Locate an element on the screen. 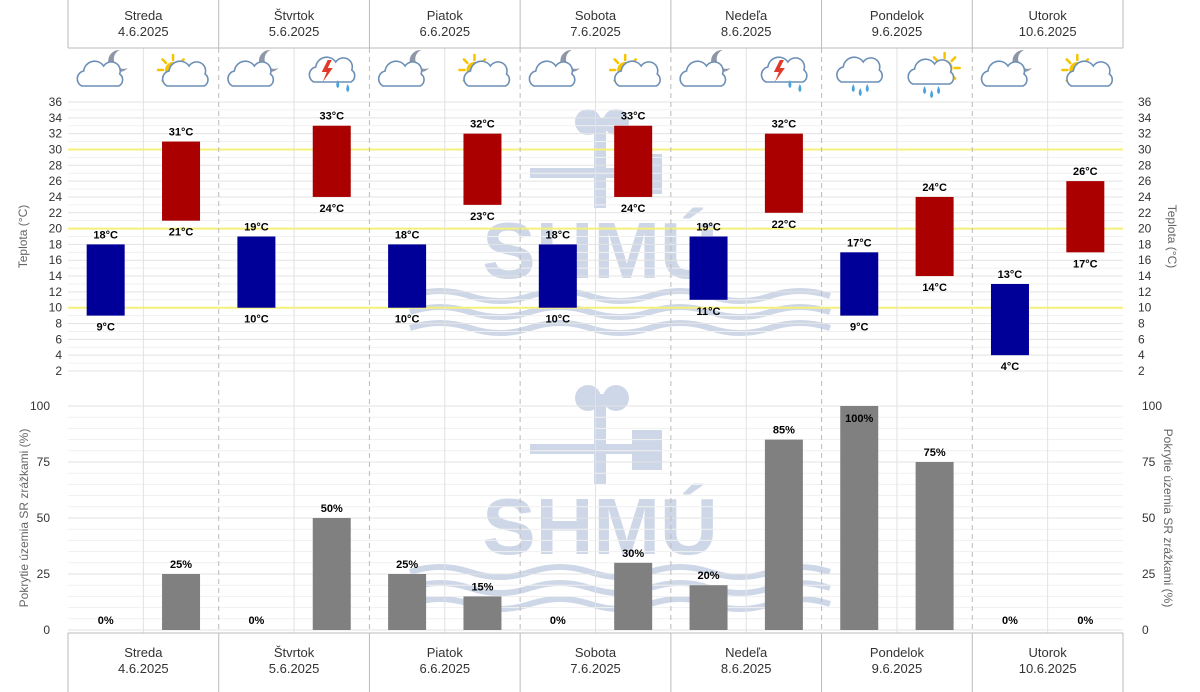 The height and width of the screenshot is (692, 1200). precip-tick-left: 75 is located at coordinates (44, 462).